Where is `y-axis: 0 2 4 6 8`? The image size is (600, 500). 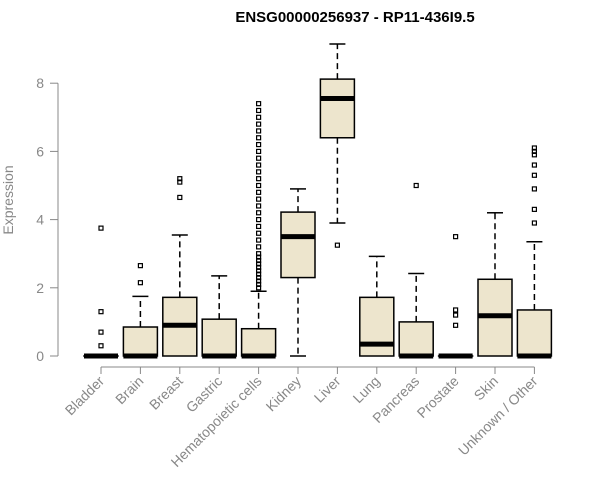
y-axis: 0 2 4 6 8 is located at coordinates (47, 219).